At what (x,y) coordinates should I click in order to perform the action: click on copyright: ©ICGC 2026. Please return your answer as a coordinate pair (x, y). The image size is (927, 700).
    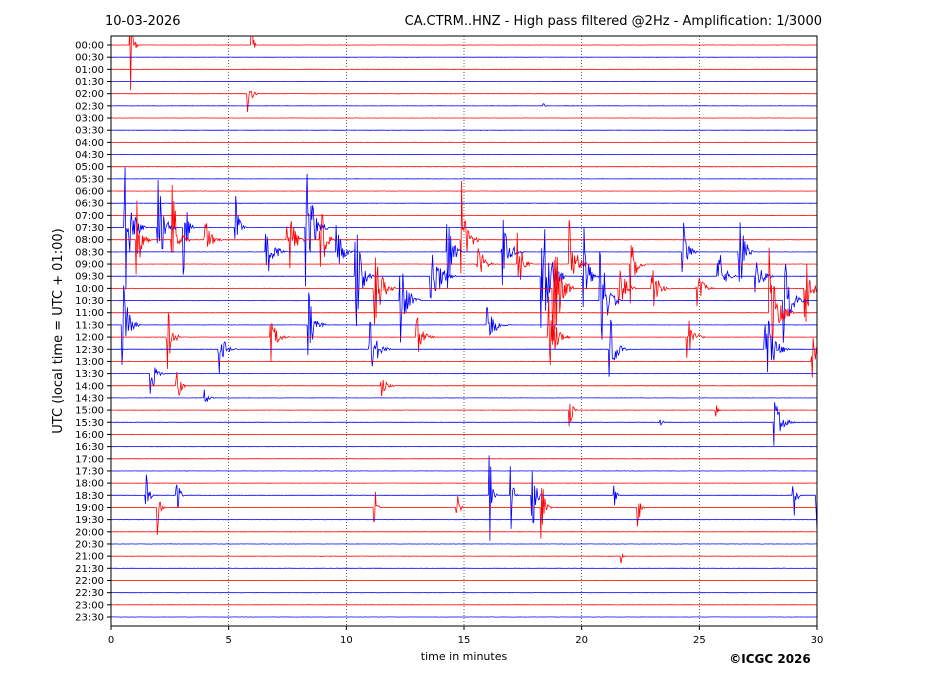
    Looking at the image, I should click on (770, 659).